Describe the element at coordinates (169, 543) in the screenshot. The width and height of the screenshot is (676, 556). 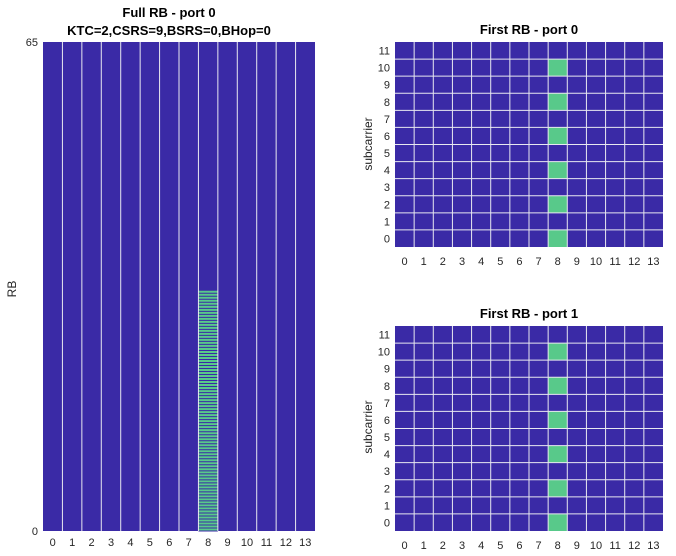
I see `full-rb-x-tick: 6` at that location.